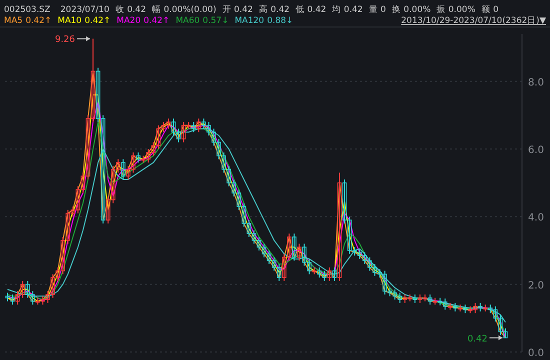  Describe the element at coordinates (311, 9) in the screenshot. I see `text: 低 0.42` at that location.